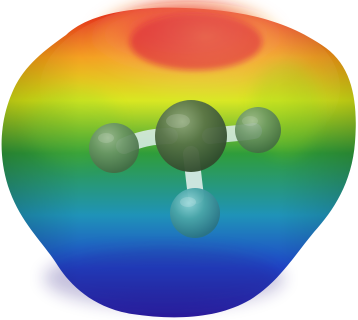 The width and height of the screenshot is (358, 320). Describe the element at coordinates (106, 138) in the screenshot. I see `left-highlight` at that location.